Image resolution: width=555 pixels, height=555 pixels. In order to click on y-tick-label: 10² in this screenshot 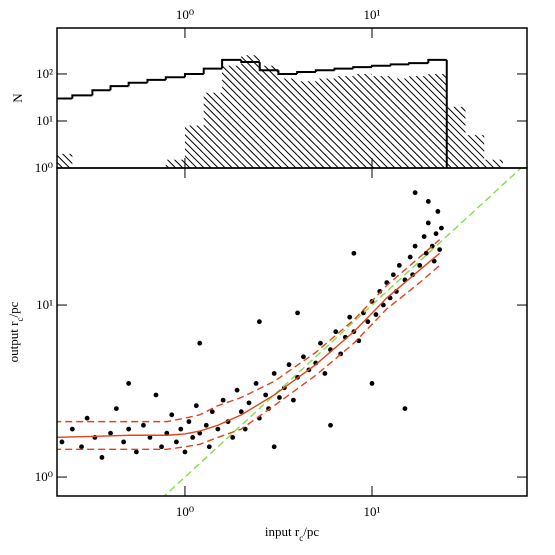, I will do `click(44, 73)`.